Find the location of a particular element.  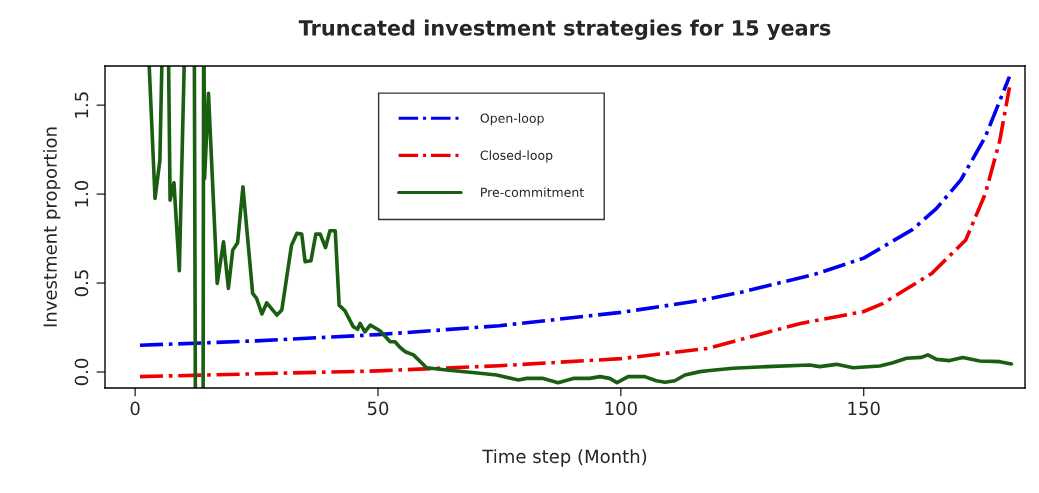

y-tick-label: 0.5 is located at coordinates (81, 283).